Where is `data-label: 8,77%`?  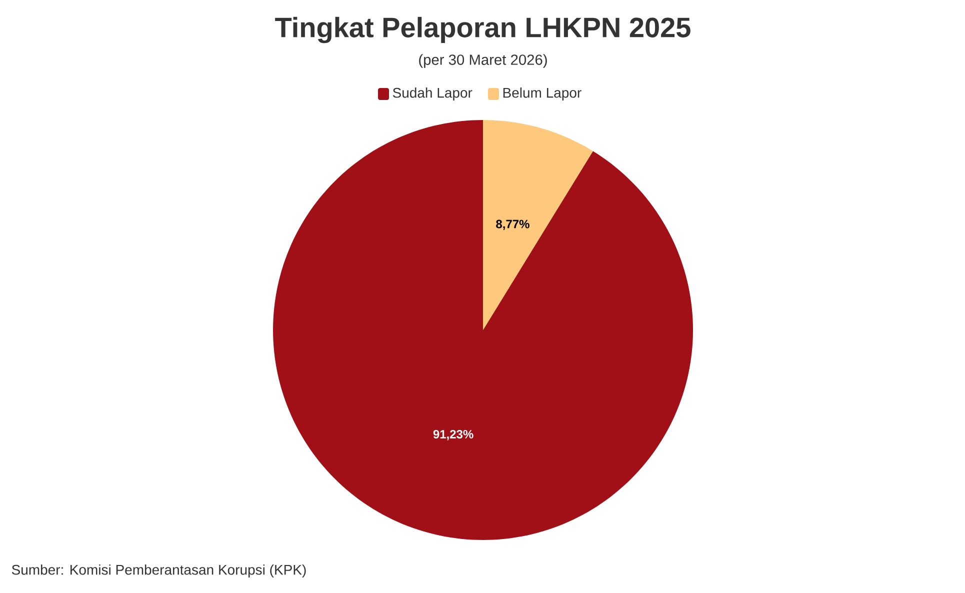
data-label: 8,77% is located at coordinates (513, 225).